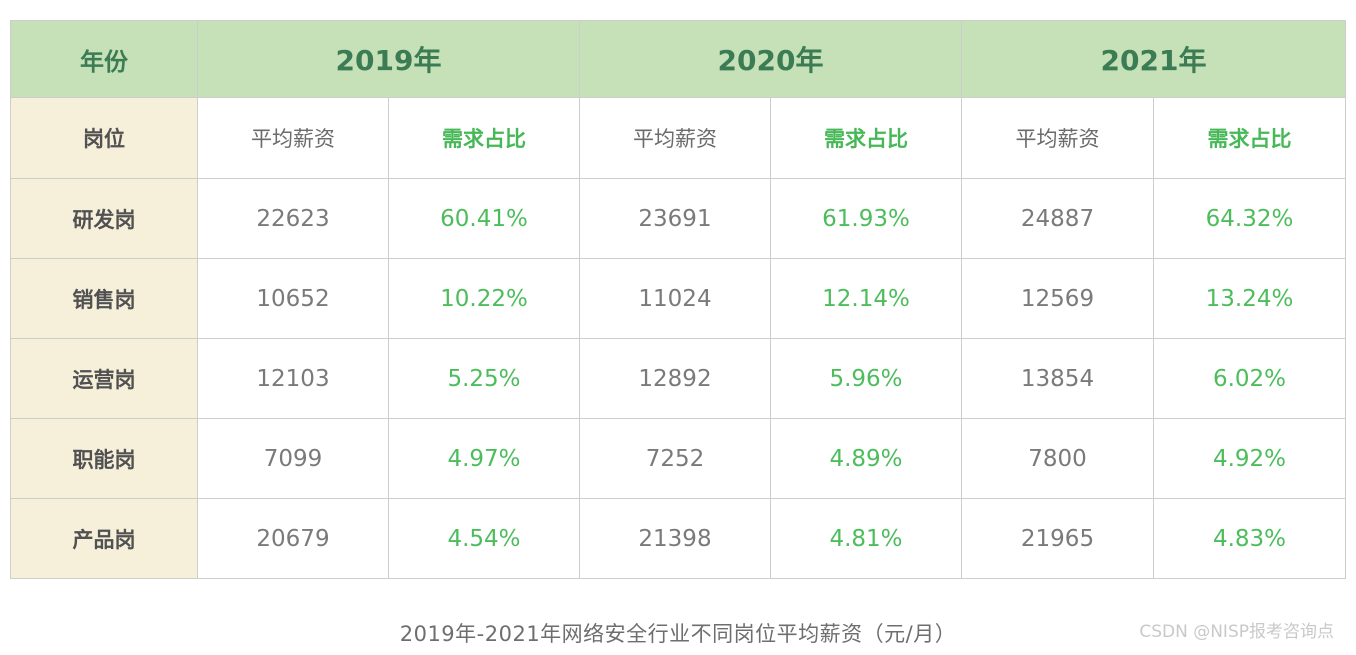 This screenshot has height=655, width=1356. I want to click on year-header-row: 年份 2019年 2020年 2021年, so click(678, 59).